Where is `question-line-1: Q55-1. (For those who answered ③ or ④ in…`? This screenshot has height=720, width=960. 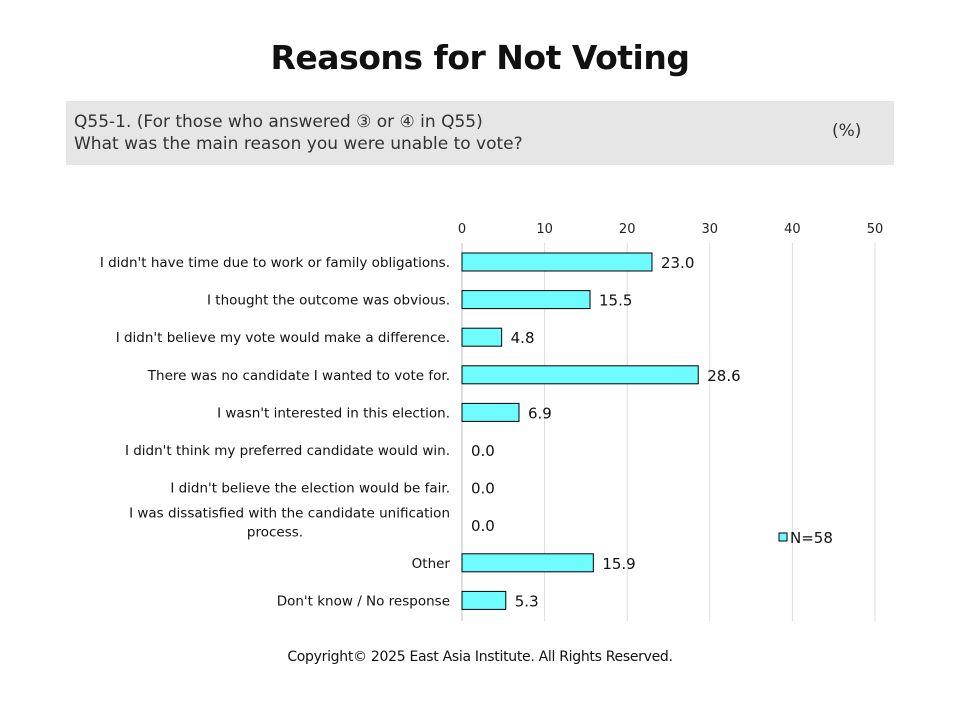
question-line-1: Q55-1. (For those who answered ③ or ④ in… is located at coordinates (278, 122).